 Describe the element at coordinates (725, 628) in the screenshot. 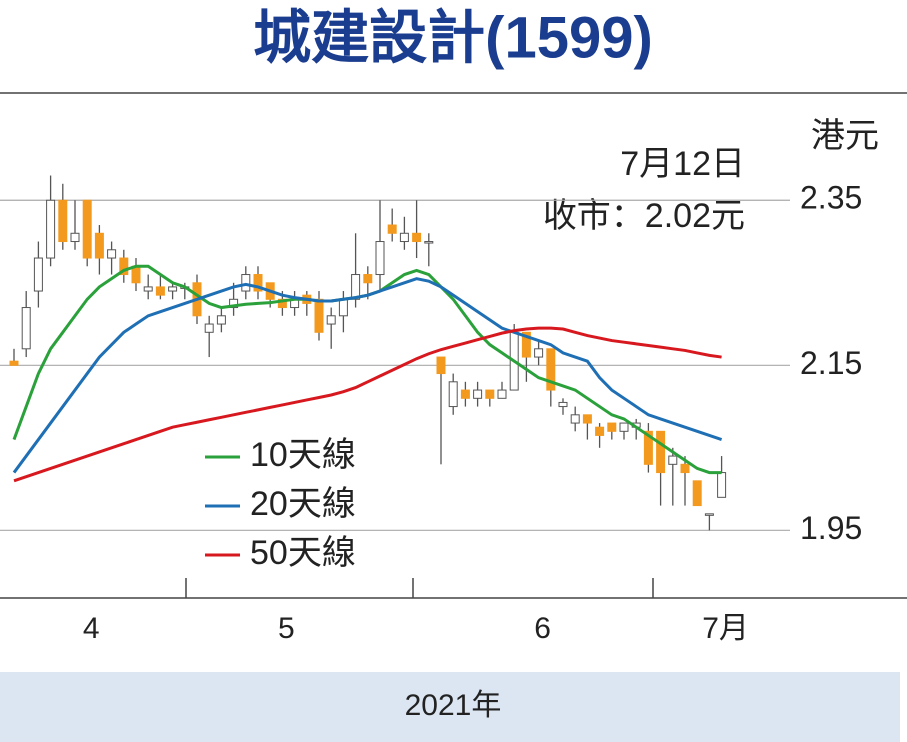

I see `x-tick-label: 7月` at that location.